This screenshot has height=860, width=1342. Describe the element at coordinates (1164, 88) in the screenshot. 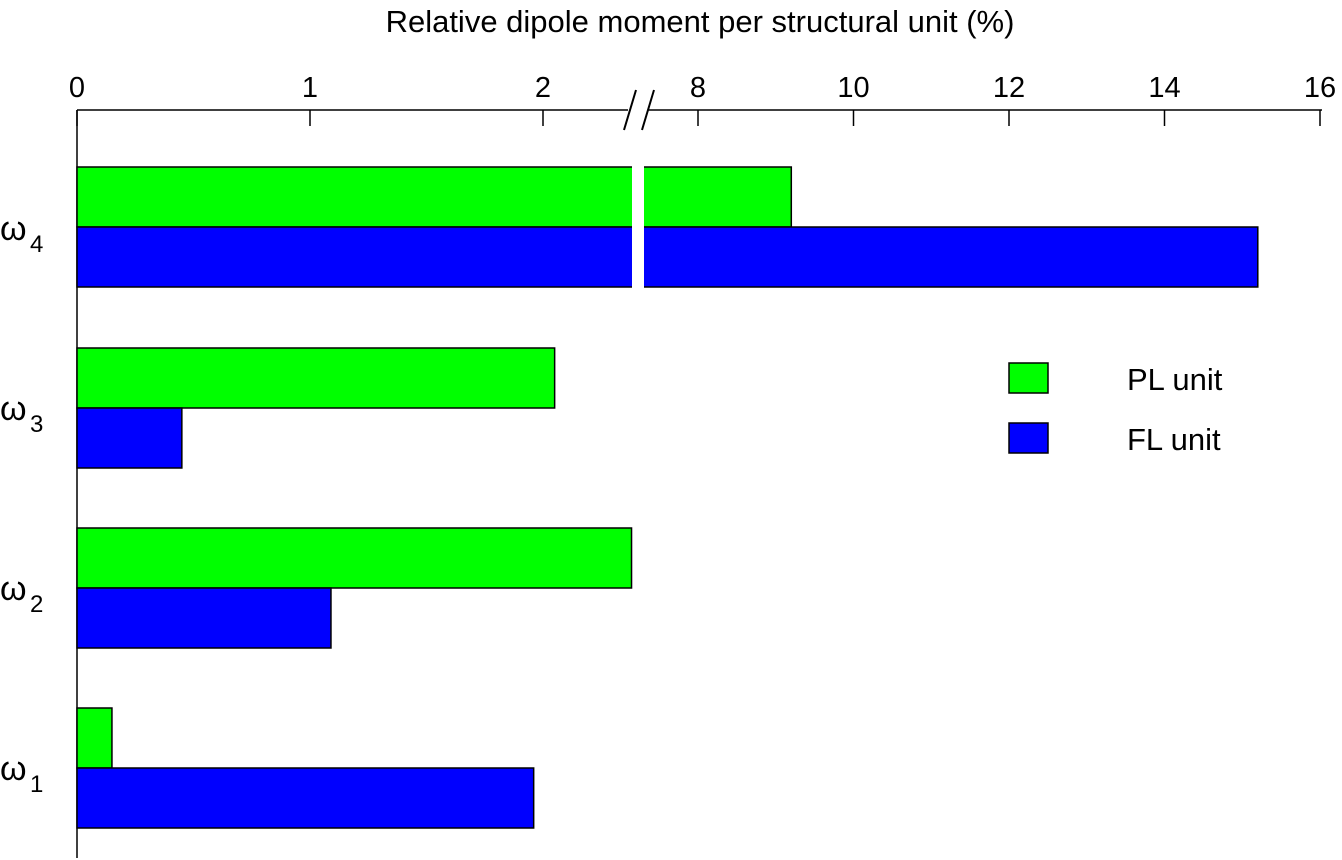

I see `x-tick-label: 14` at that location.